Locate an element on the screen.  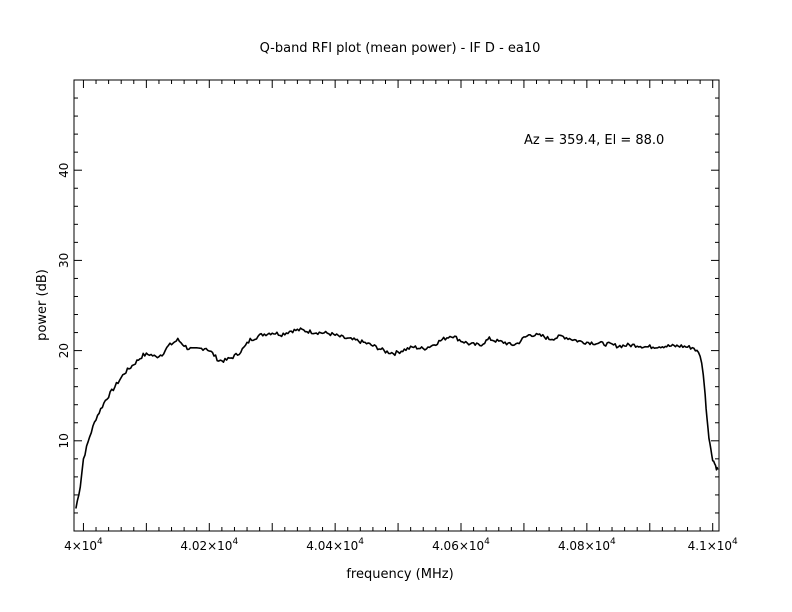
y-tick-label: 30 is located at coordinates (64, 260).